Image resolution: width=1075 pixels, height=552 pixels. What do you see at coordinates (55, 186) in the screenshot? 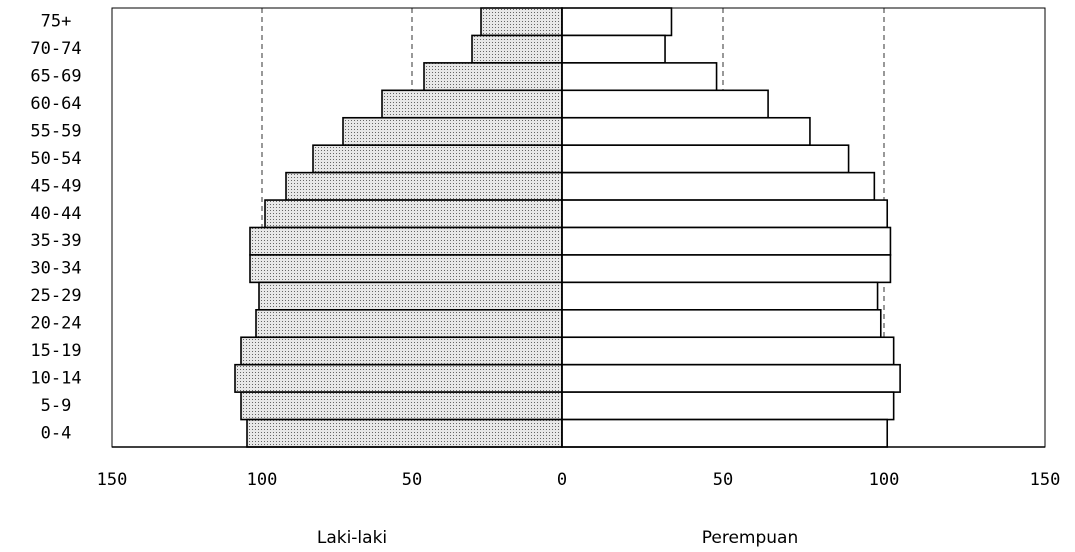
I see `y-tick-label: 45-49` at bounding box center [55, 186].